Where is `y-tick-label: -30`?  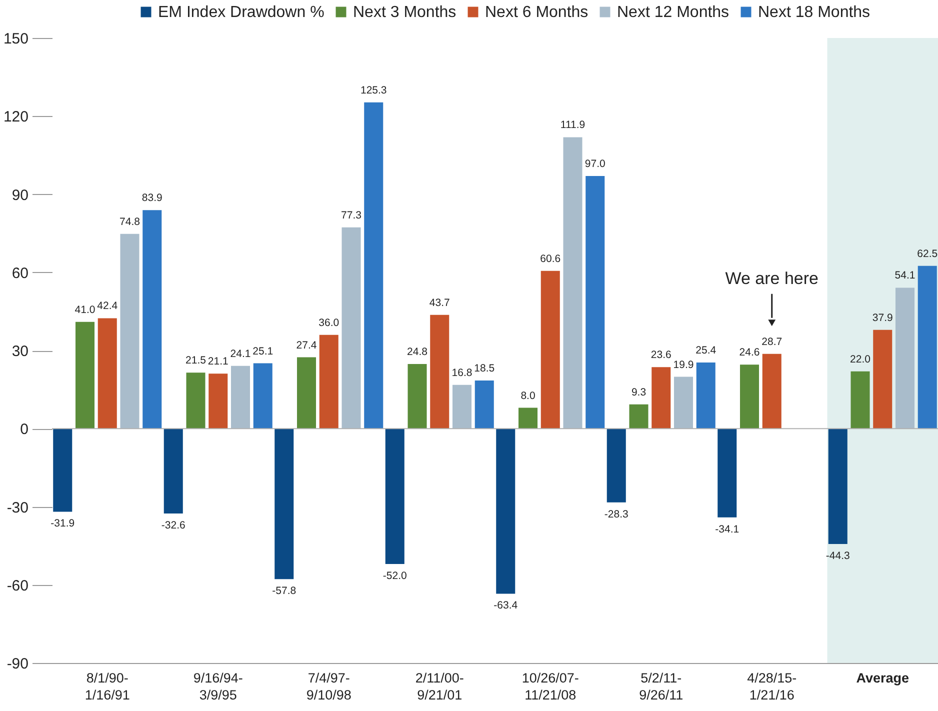
y-tick-label: -30 is located at coordinates (17, 507).